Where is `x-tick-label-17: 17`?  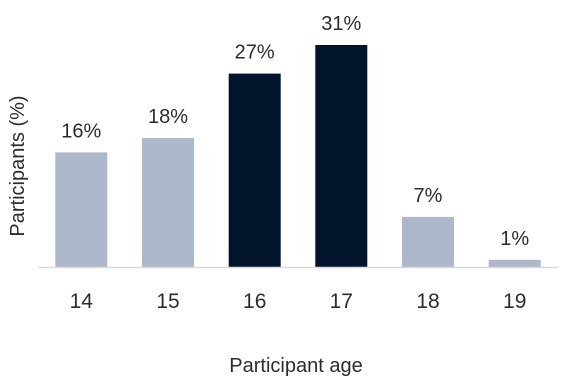
x-tick-label-17: 17 is located at coordinates (341, 301).